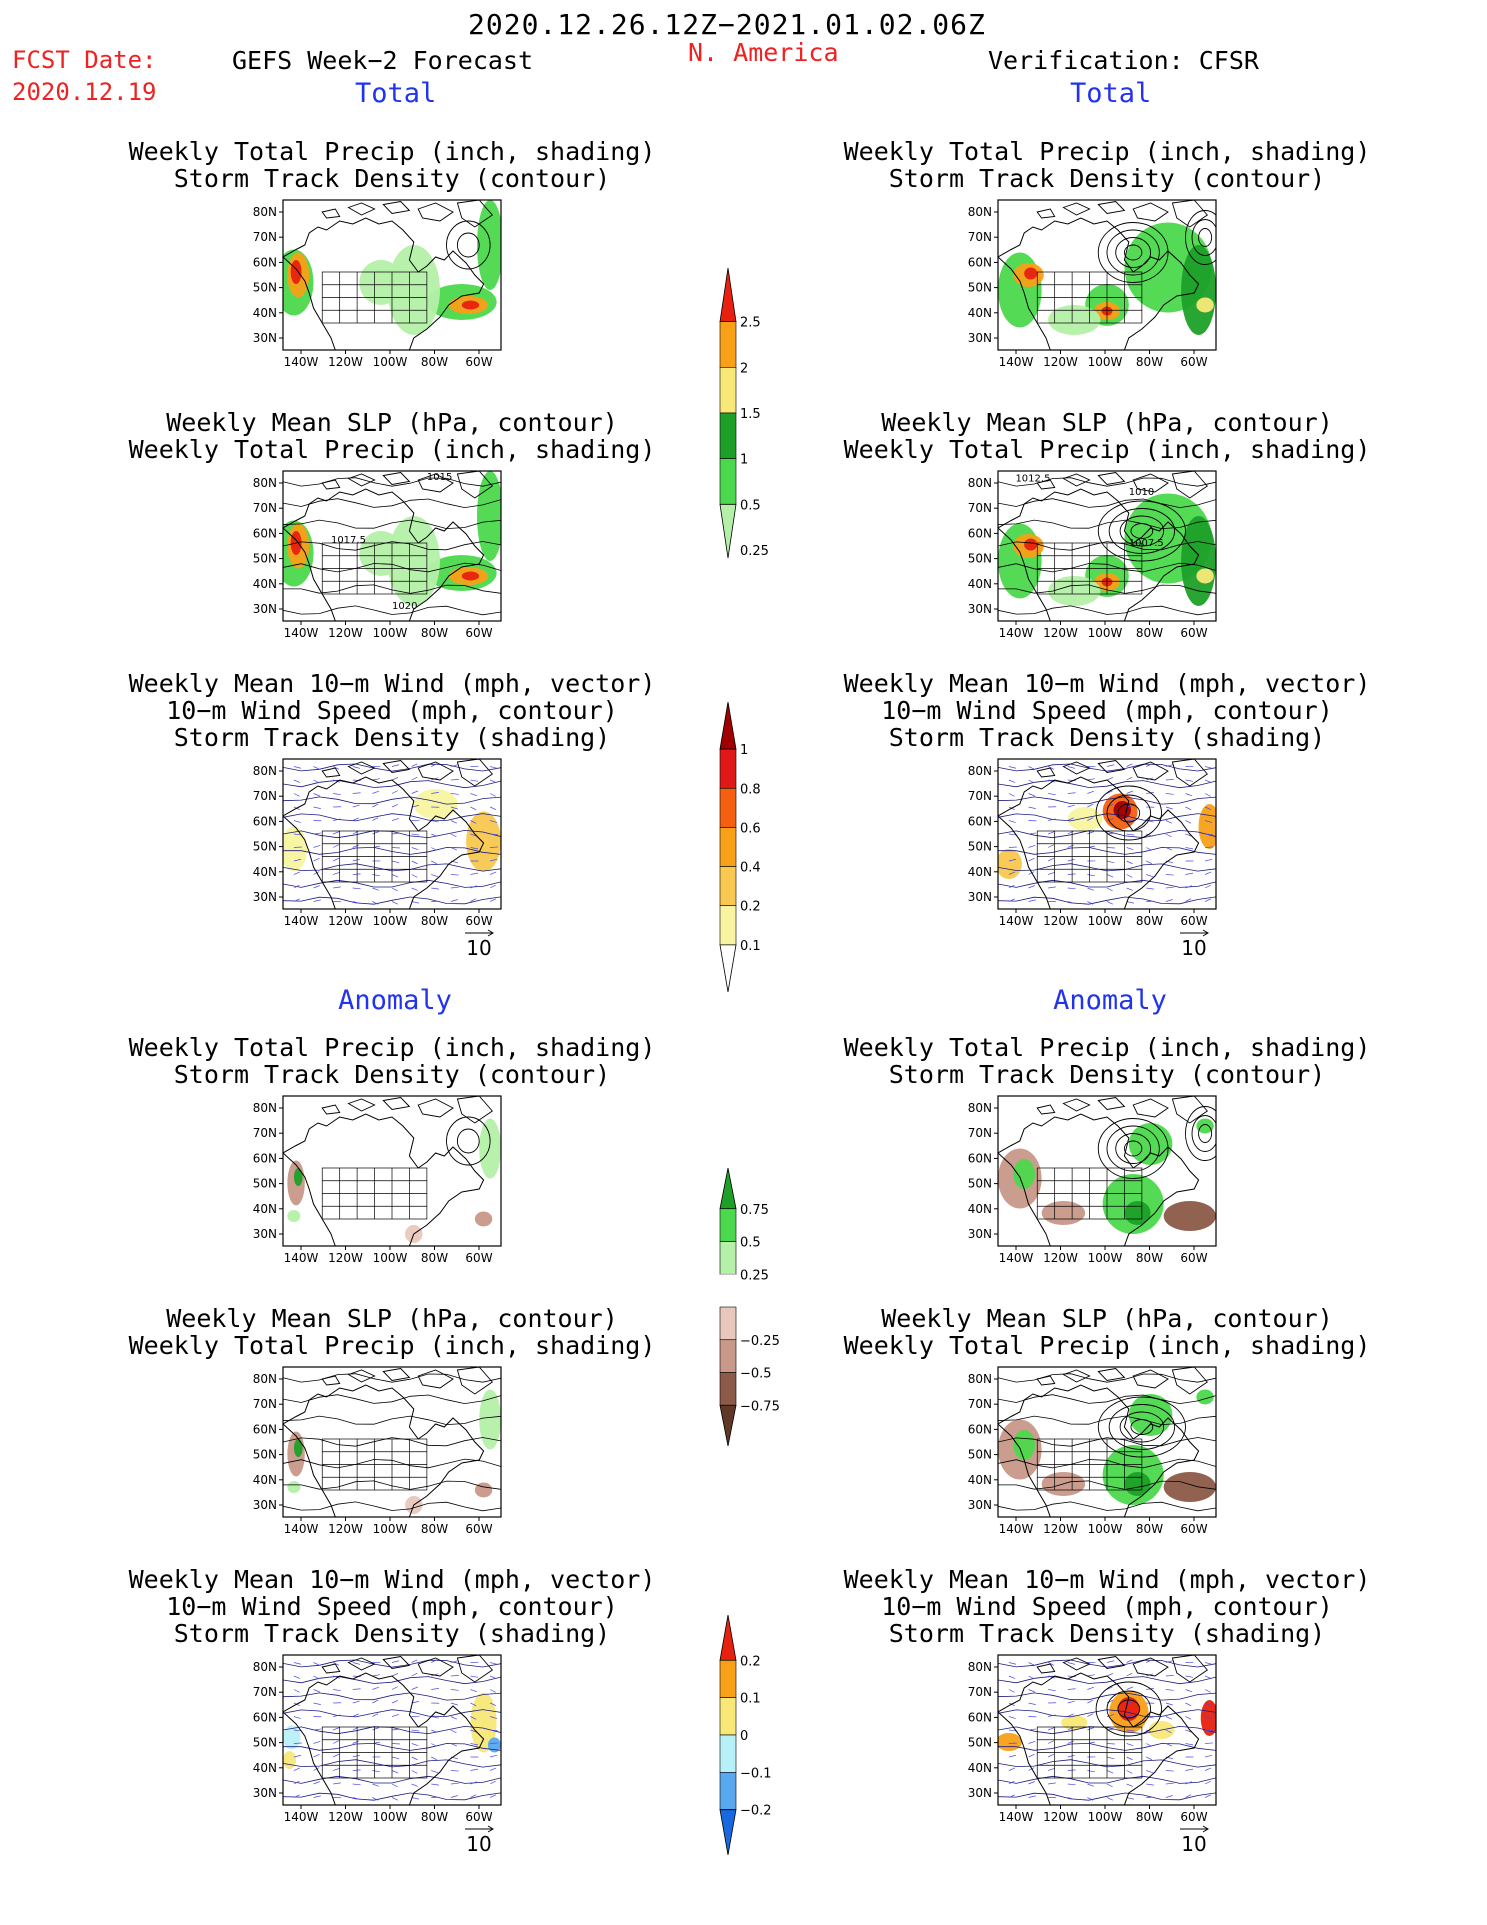 The width and height of the screenshot is (1487, 1925). What do you see at coordinates (84, 60) in the screenshot?
I see `fcst-date-label: FCST Date:` at bounding box center [84, 60].